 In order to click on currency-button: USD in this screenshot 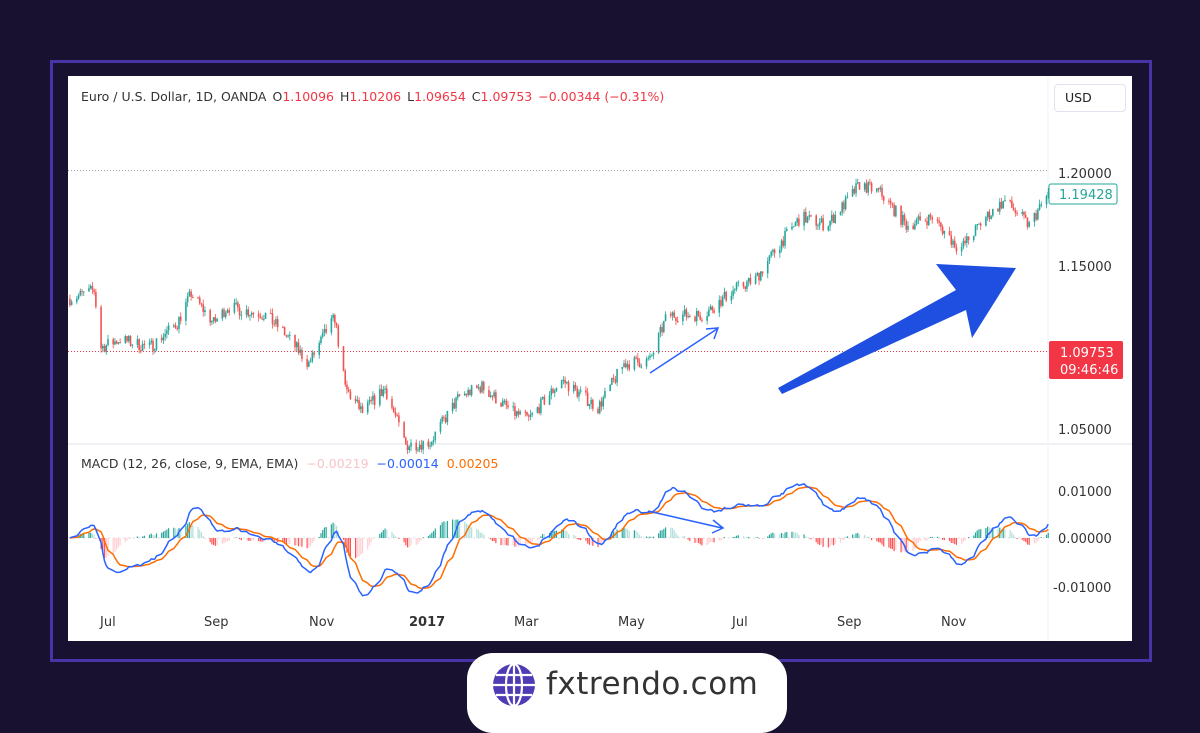, I will do `click(1090, 98)`.